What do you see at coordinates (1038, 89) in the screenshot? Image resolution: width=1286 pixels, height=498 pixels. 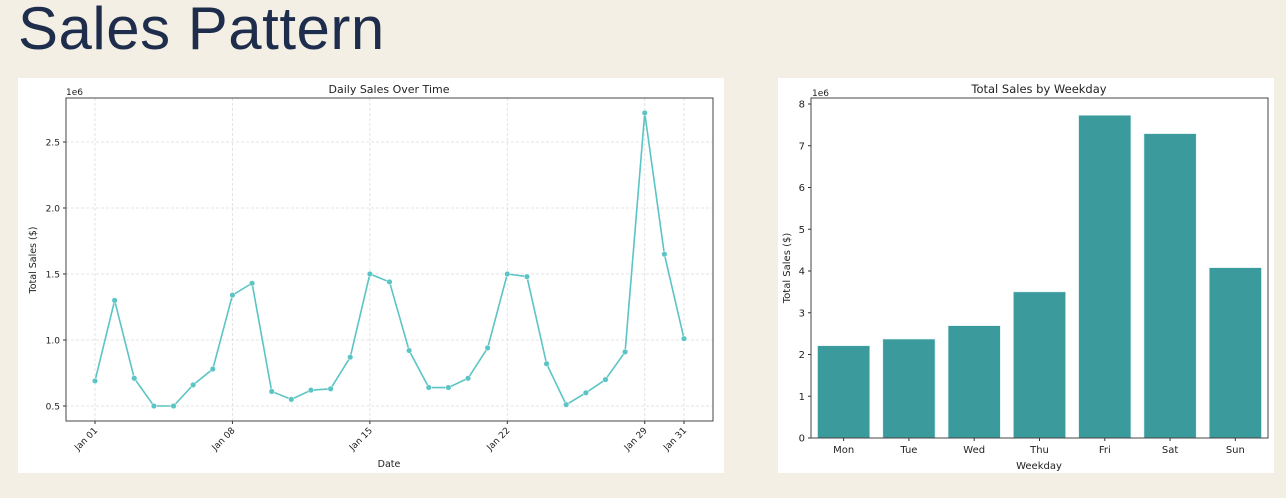 I see `chart-title: Total Sales by Weekday` at bounding box center [1038, 89].